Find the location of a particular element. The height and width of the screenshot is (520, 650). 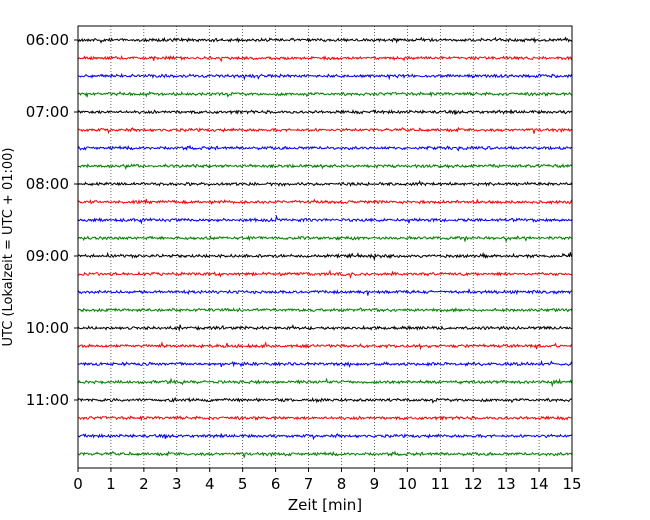

x-tick-label: 15 is located at coordinates (571, 484).